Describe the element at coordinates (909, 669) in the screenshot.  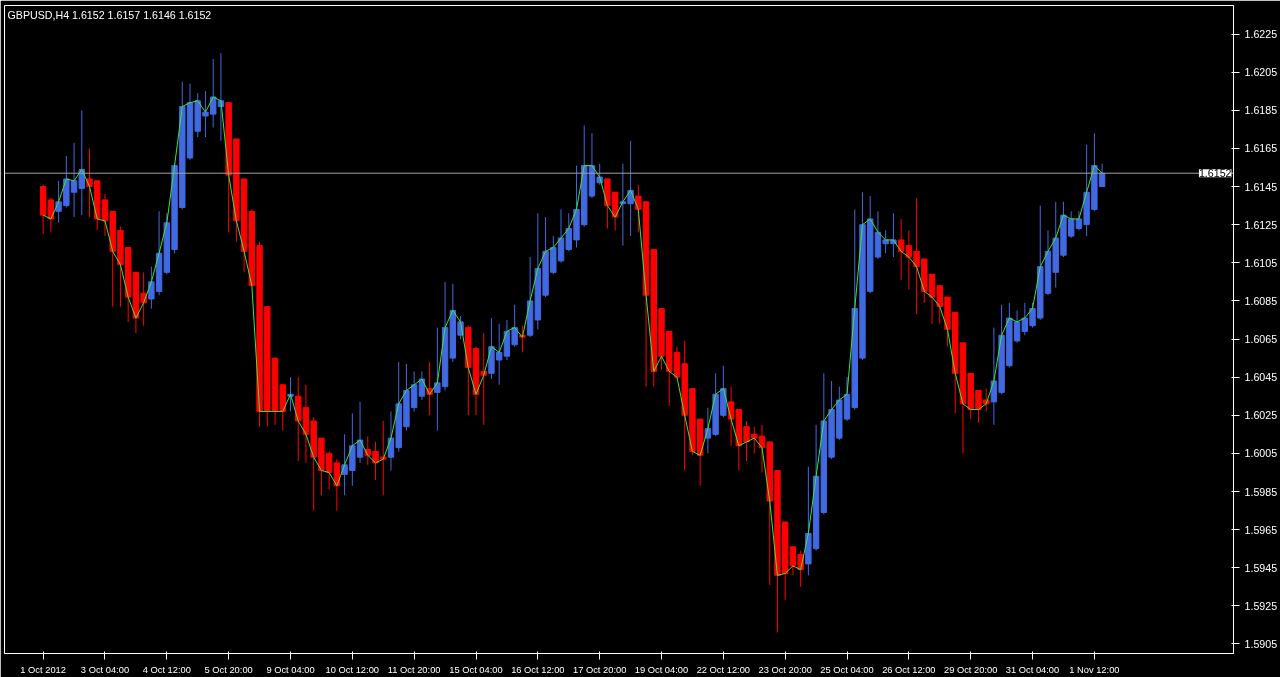
I see `x-tick-label: 26 Oct 12:00` at that location.